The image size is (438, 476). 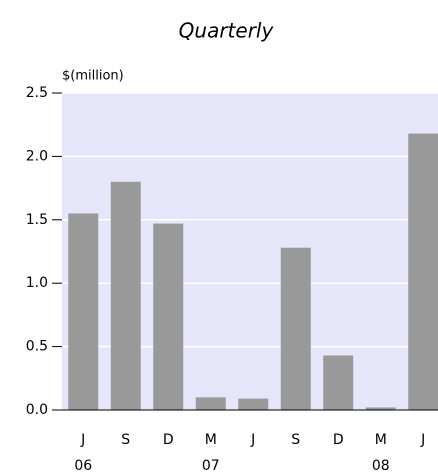 What do you see at coordinates (37, 156) in the screenshot?
I see `y-tick-label: 2.0` at bounding box center [37, 156].